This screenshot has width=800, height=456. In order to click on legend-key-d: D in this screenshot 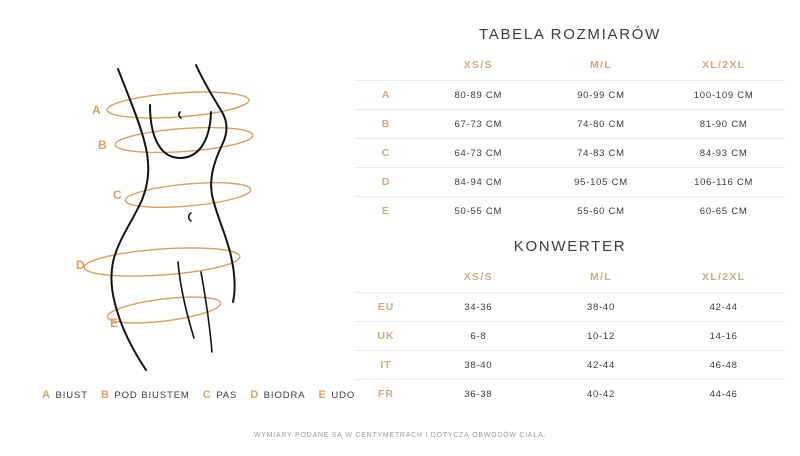, I will do `click(254, 395)`.